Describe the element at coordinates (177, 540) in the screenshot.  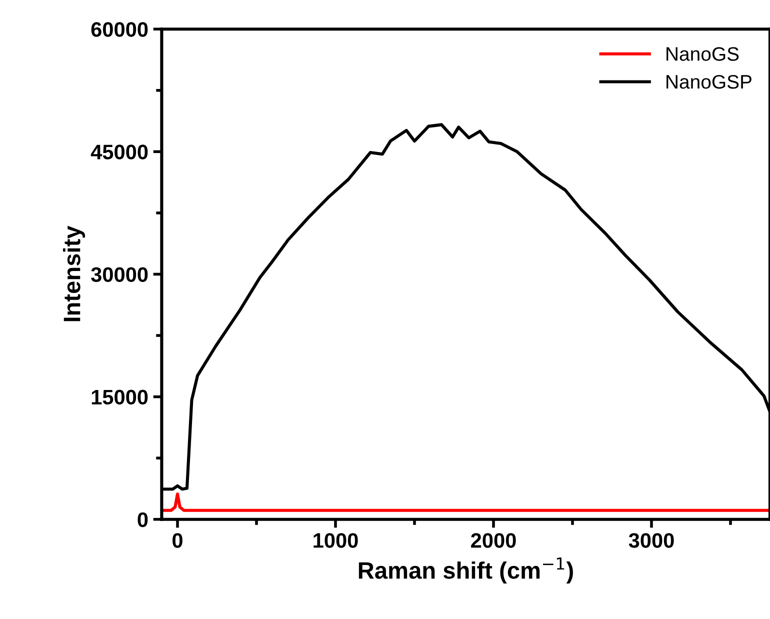
I see `x-tick-label: 0` at that location.